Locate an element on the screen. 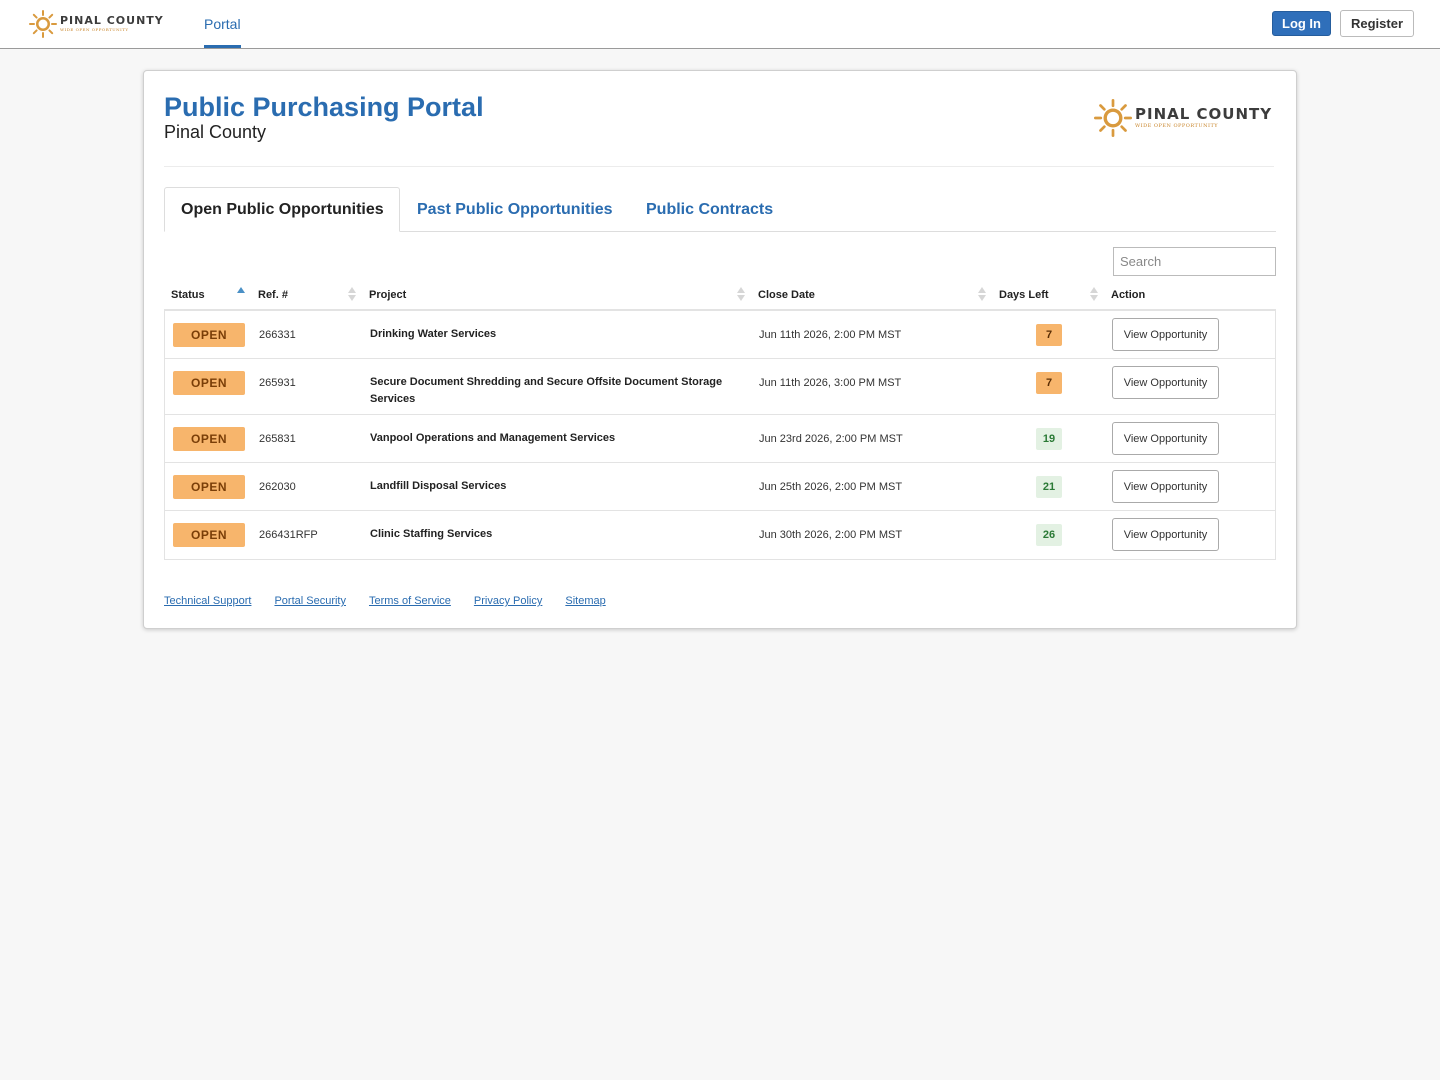 This screenshot has height=1080, width=1440. footer-link-privacy-policy: Privacy Policy is located at coordinates (508, 601).